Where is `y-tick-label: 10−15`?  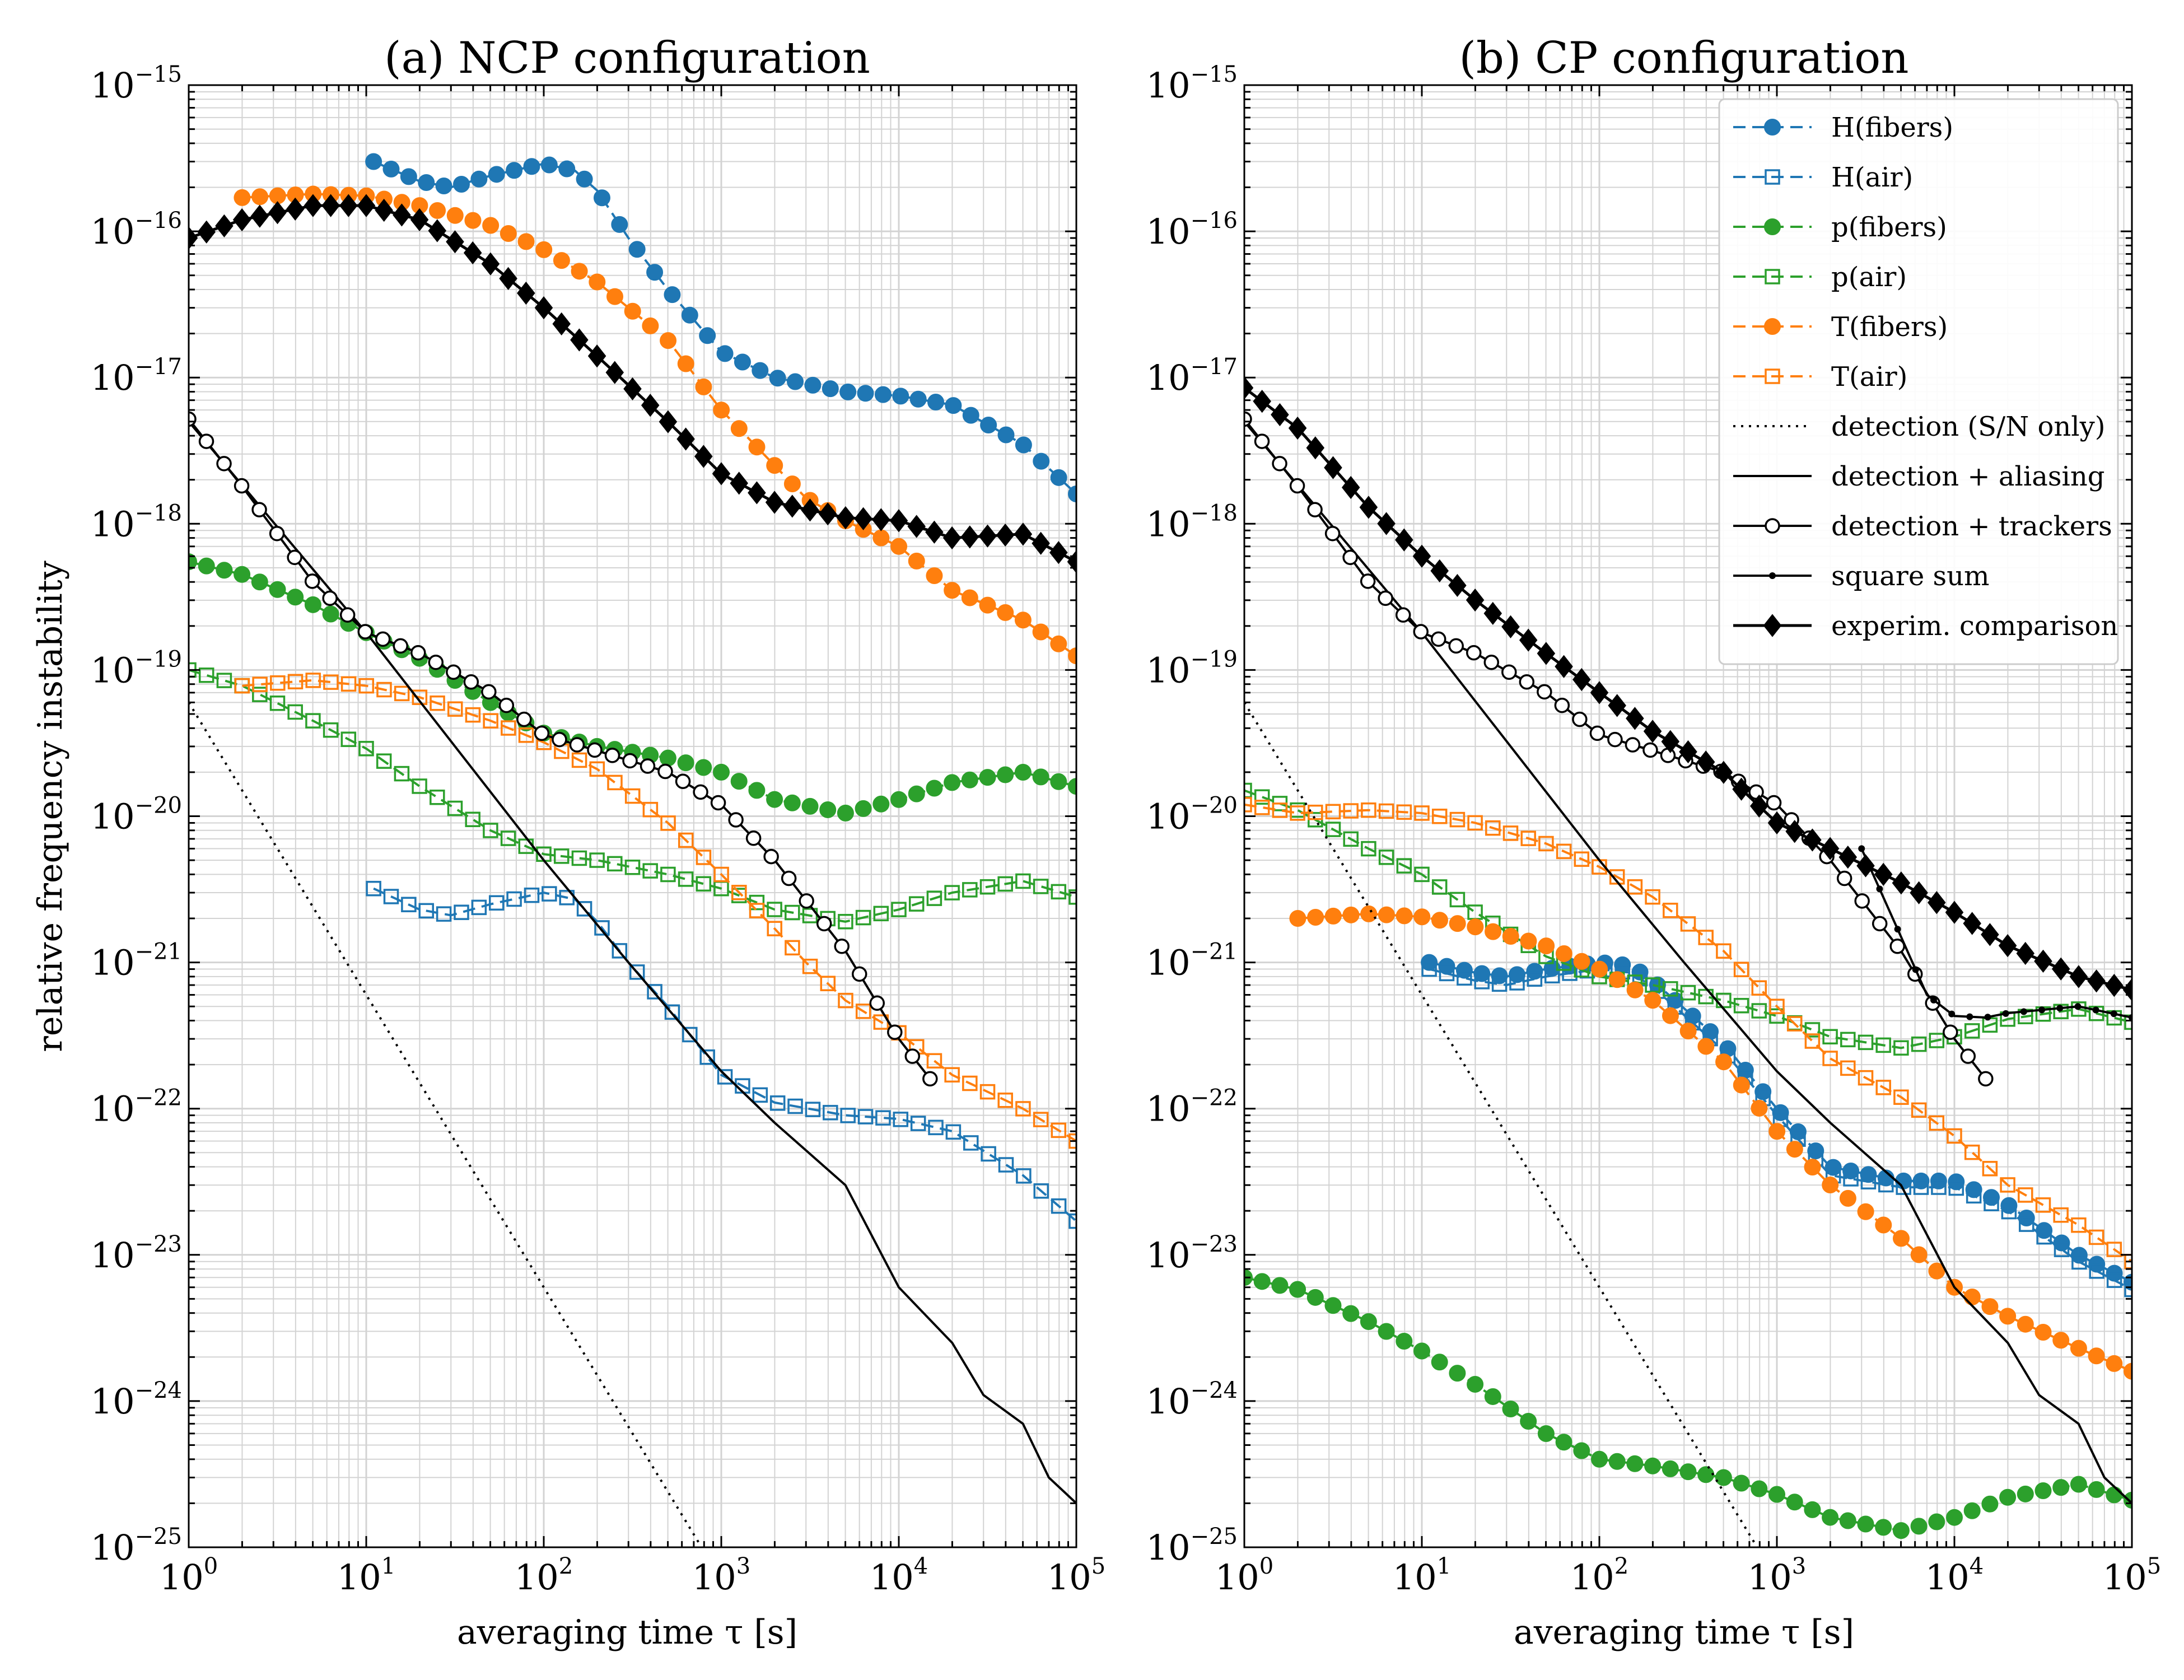
y-tick-label: 10−15 is located at coordinates (1192, 84).